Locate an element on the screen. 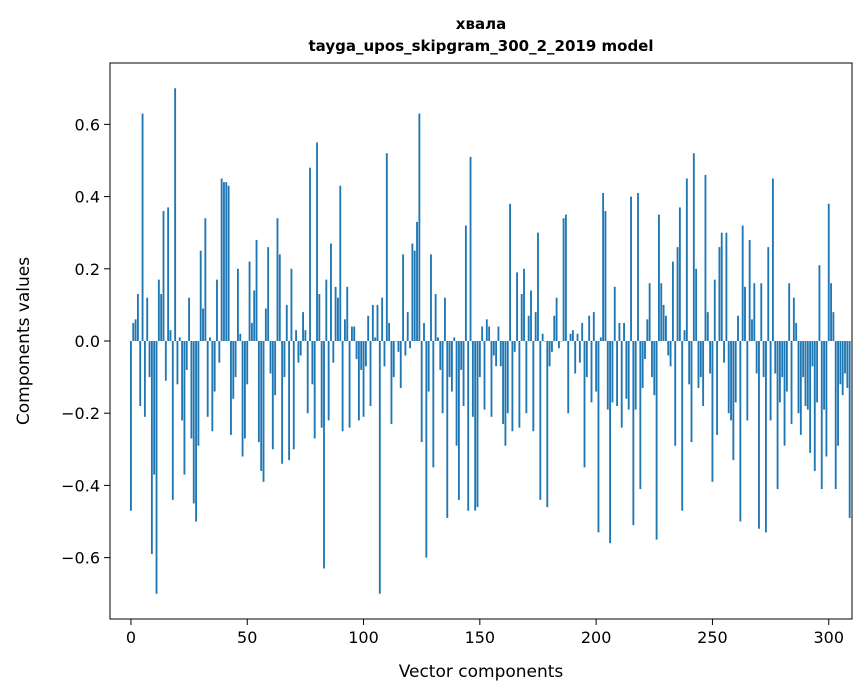 This screenshot has height=696, width=867. y-tick-label: 0.6 is located at coordinates (87, 124).